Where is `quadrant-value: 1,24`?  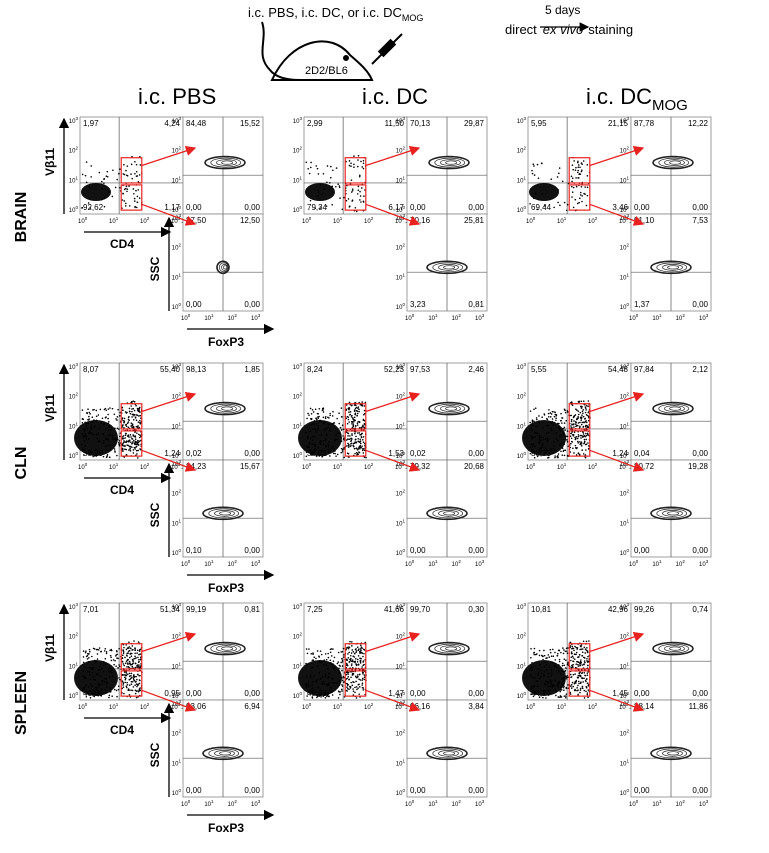
quadrant-value: 1,24 is located at coordinates (620, 453).